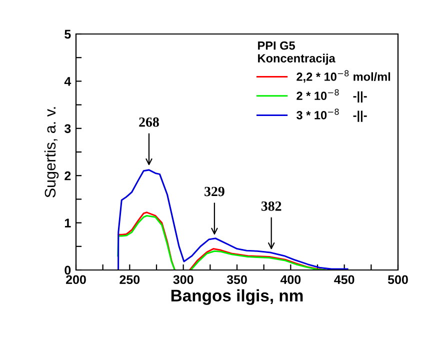 This screenshot has height=342, width=442. Describe the element at coordinates (67, 34) in the screenshot. I see `y-tick-label: 5` at that location.